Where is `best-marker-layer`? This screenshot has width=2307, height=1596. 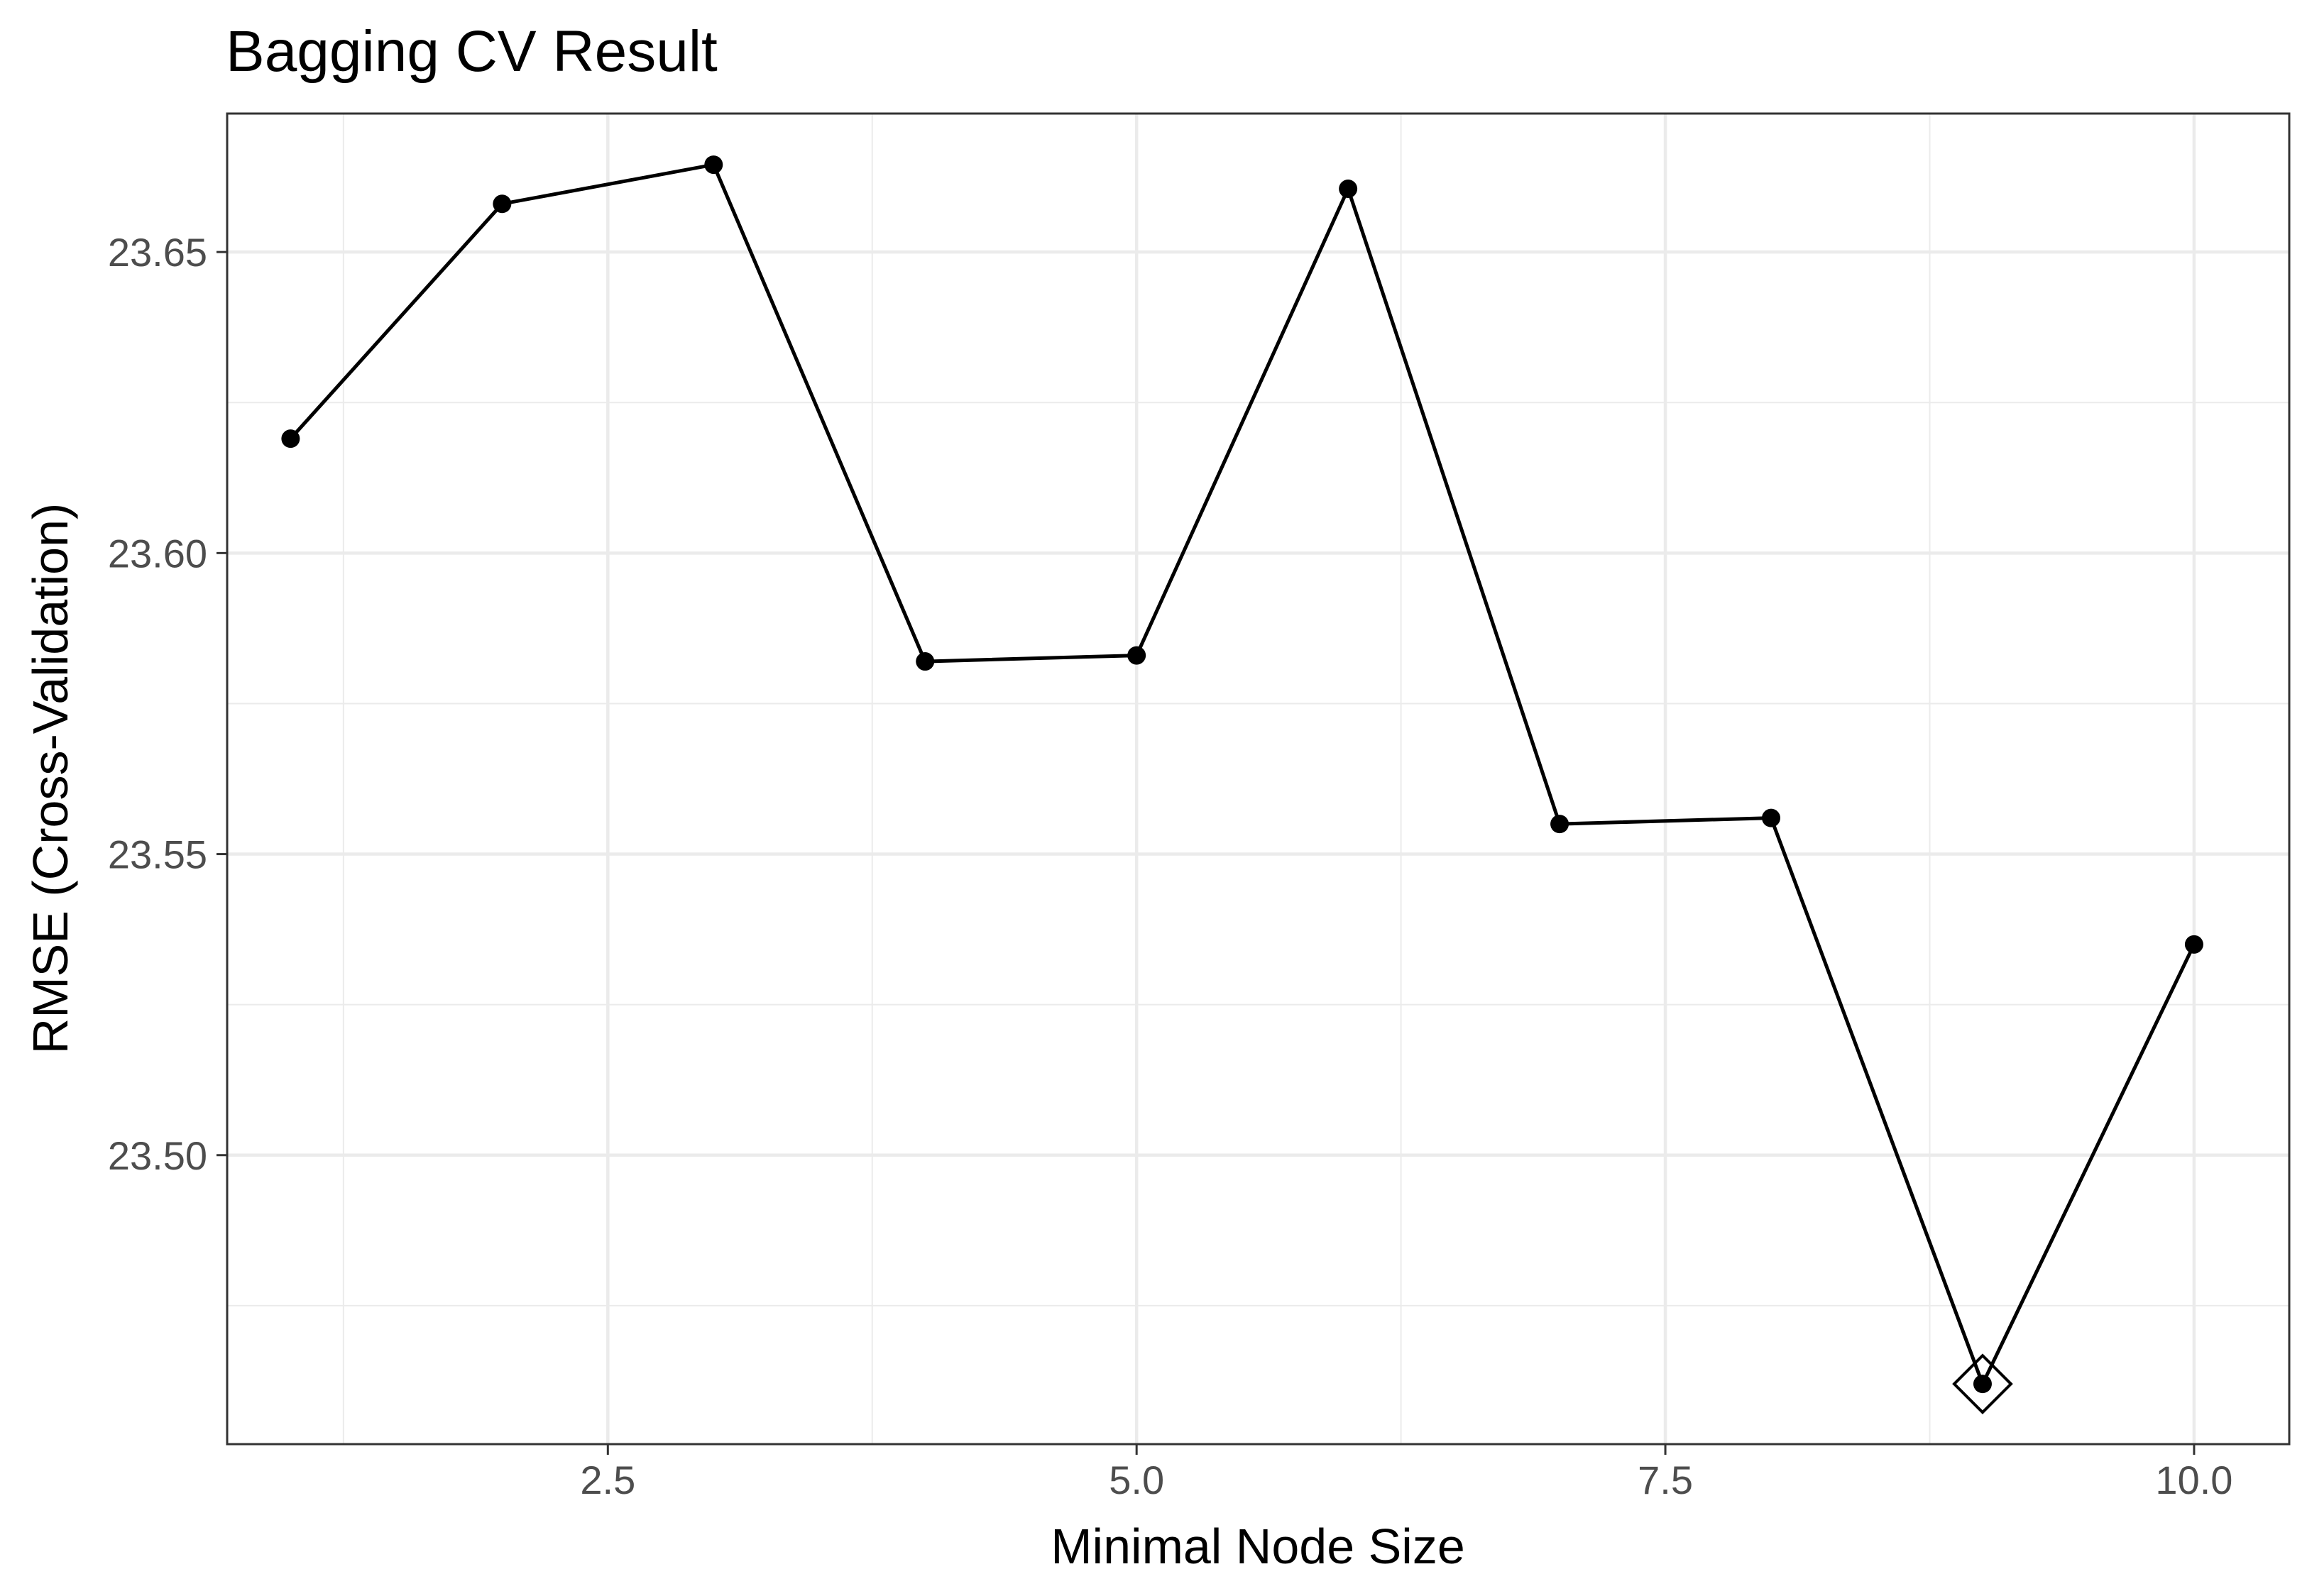 best-marker-layer is located at coordinates (1982, 1384).